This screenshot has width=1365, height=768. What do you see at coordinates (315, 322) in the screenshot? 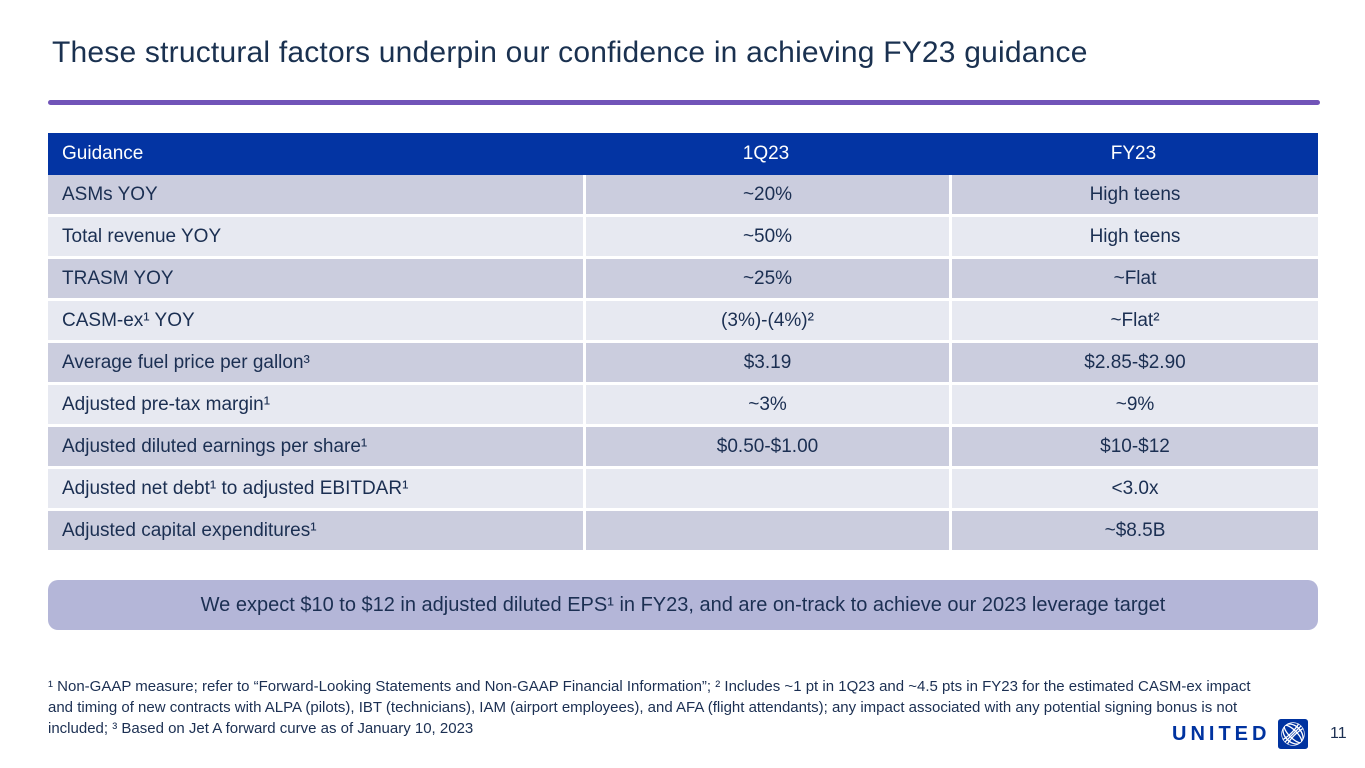
I see `row-label: CASM-ex¹ YOY` at bounding box center [315, 322].